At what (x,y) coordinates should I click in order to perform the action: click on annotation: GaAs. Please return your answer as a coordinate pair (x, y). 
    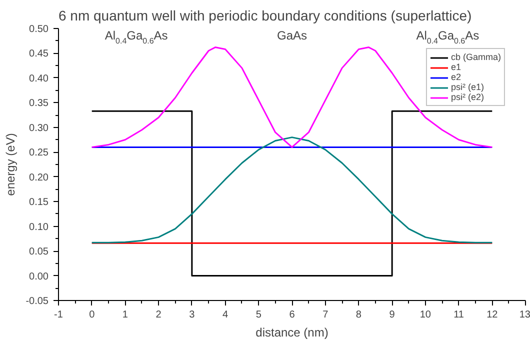
    Looking at the image, I should click on (292, 35).